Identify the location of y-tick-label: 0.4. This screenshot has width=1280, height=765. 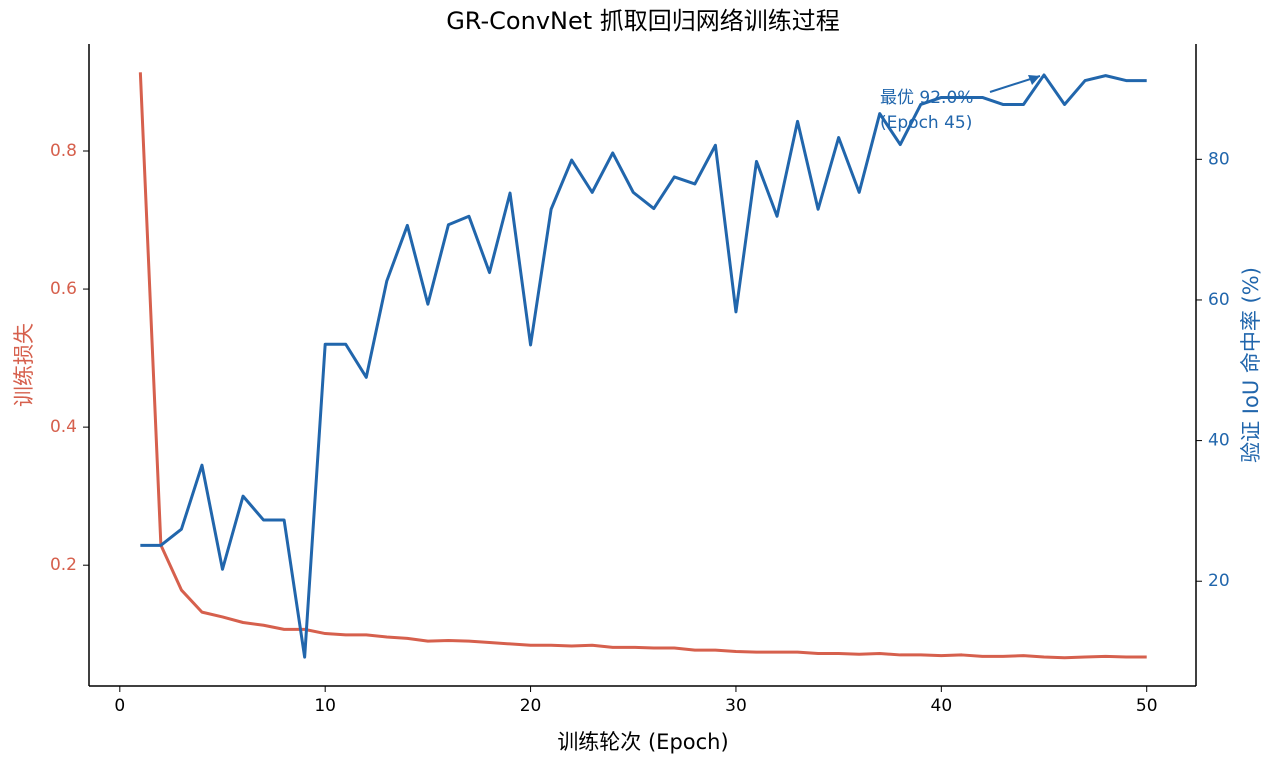
(63, 427).